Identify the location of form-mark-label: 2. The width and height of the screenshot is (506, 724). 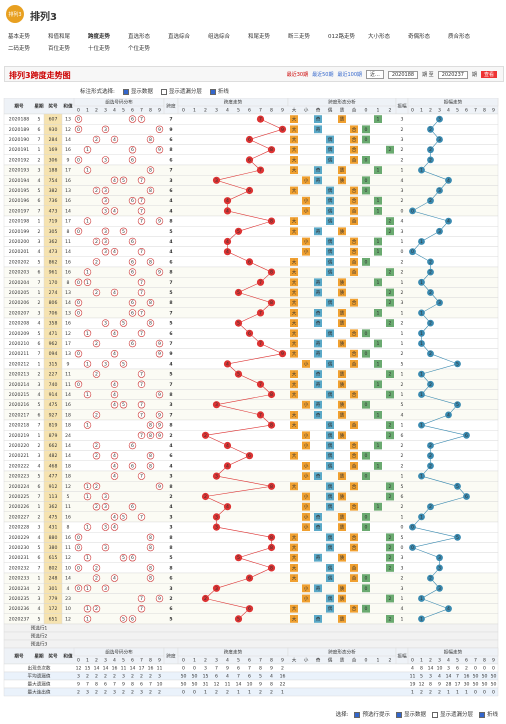
(390, 232).